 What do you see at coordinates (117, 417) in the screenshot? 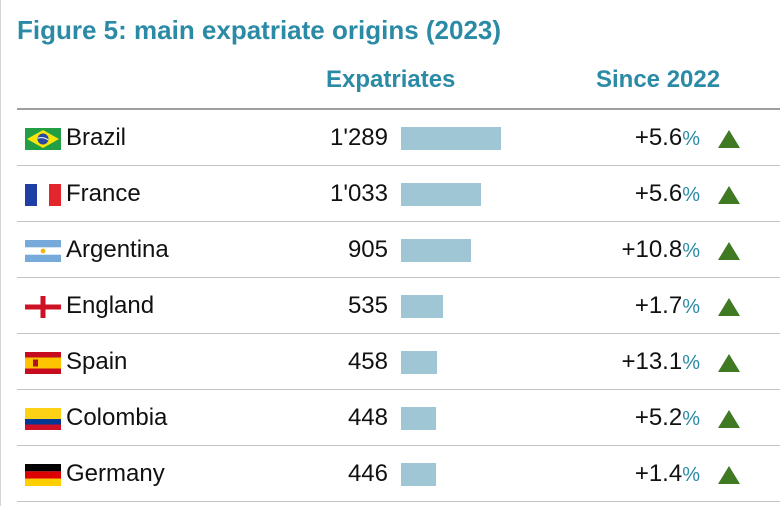
I see `country-label: Colombia` at bounding box center [117, 417].